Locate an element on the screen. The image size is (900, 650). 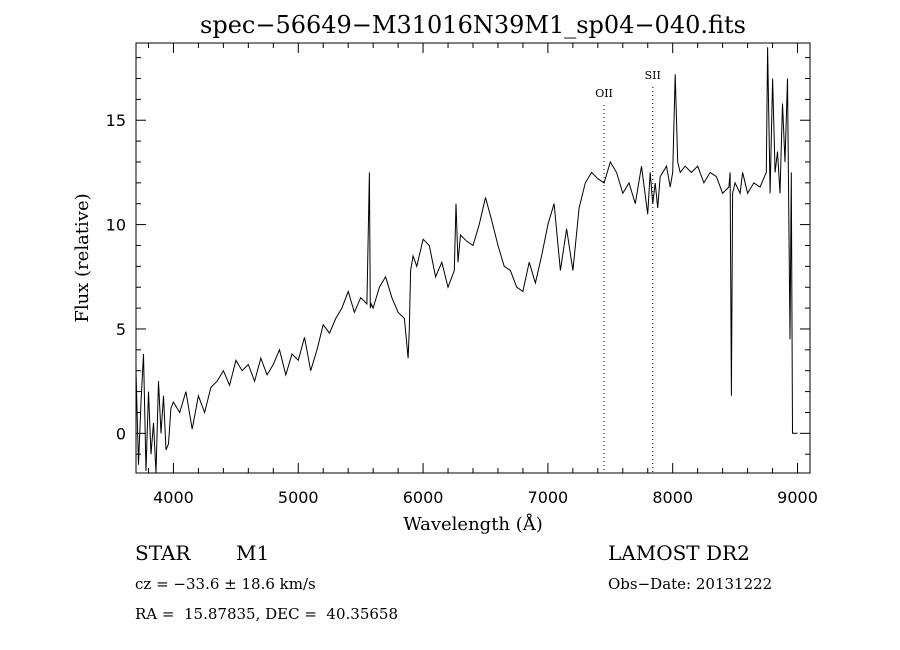
line-marker-label: SII is located at coordinates (653, 75).